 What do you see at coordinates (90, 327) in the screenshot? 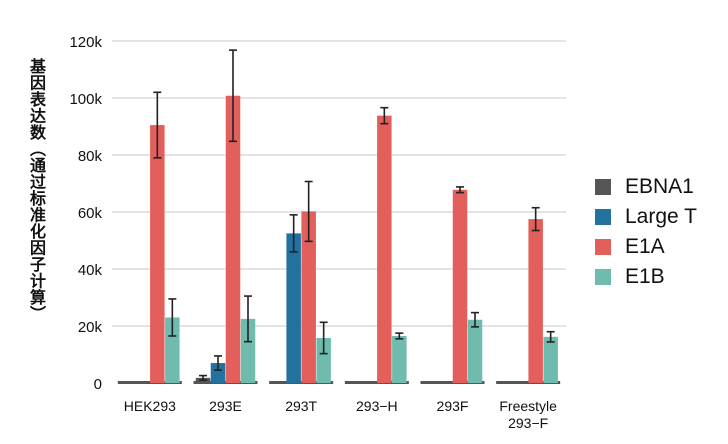
I see `y-tick-label: 20k` at bounding box center [90, 327].